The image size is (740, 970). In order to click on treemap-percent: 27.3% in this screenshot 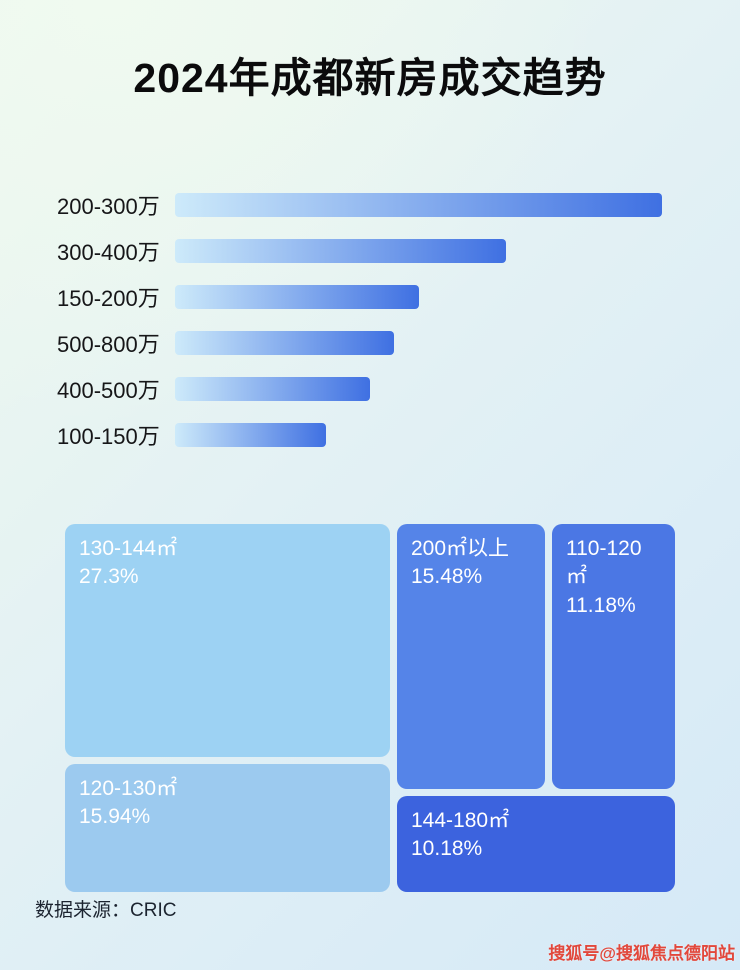, I will do `click(109, 577)`.